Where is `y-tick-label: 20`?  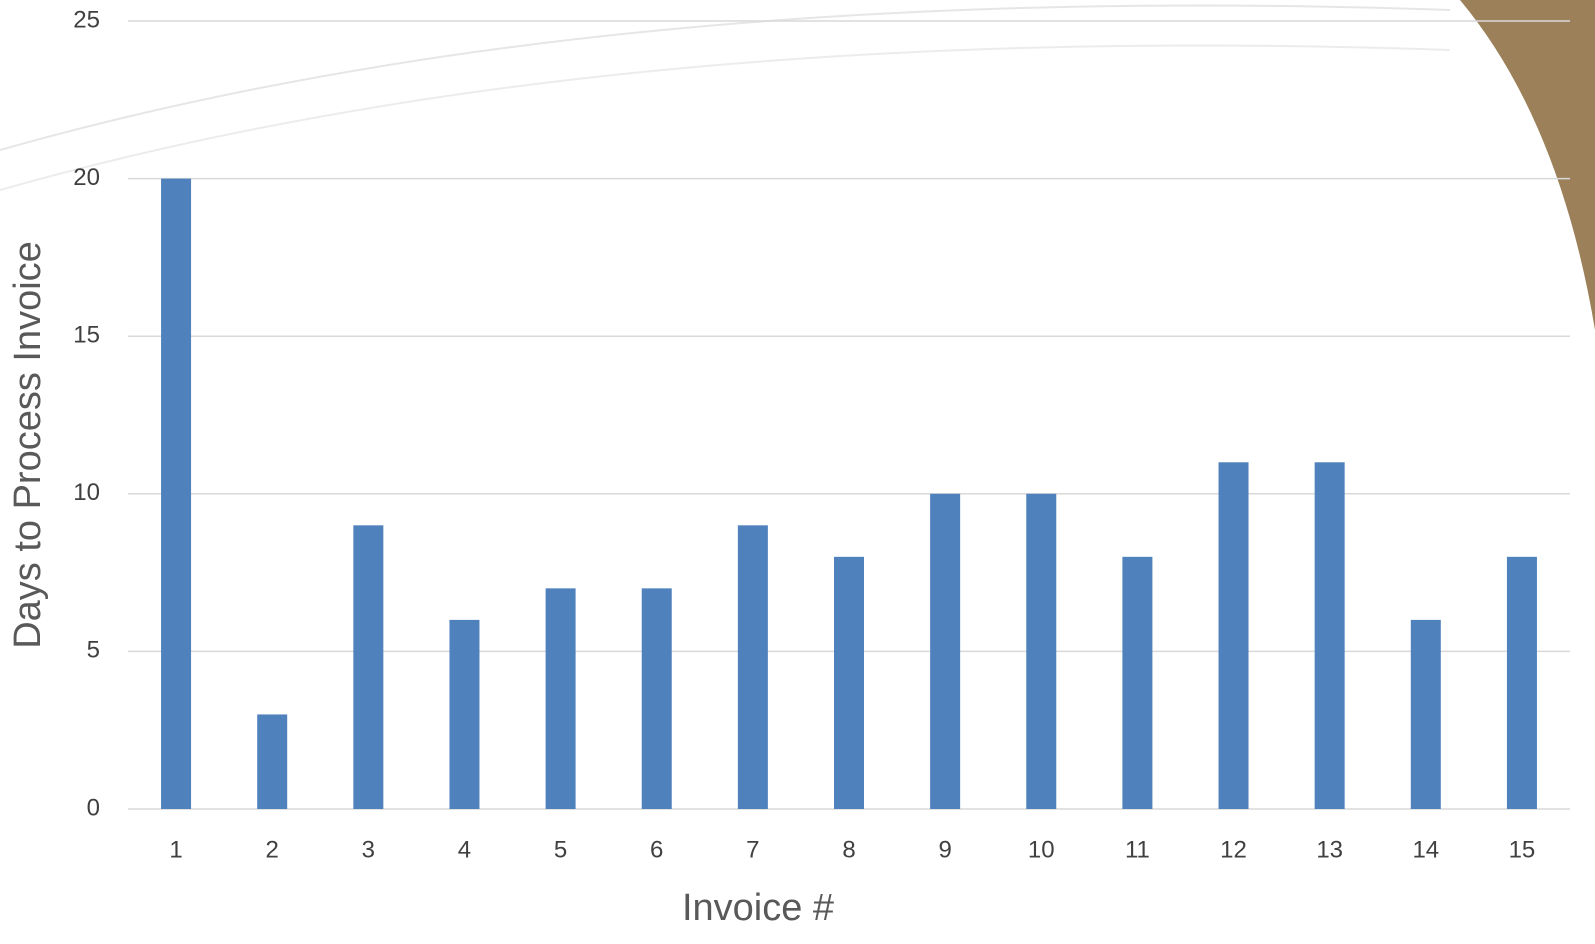 y-tick-label: 20 is located at coordinates (86, 177).